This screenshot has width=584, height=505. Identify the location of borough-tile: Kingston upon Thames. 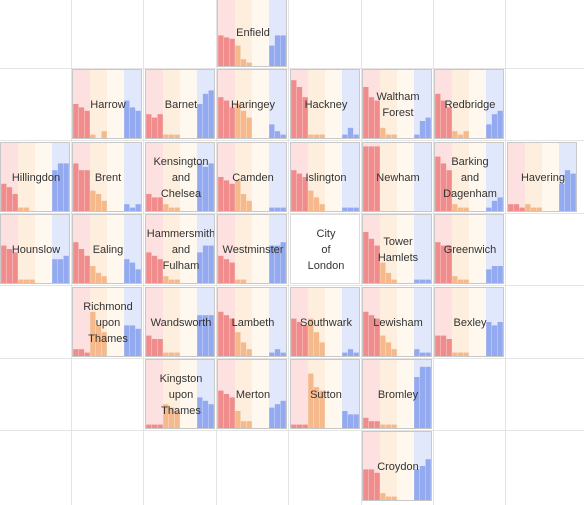
(180, 394).